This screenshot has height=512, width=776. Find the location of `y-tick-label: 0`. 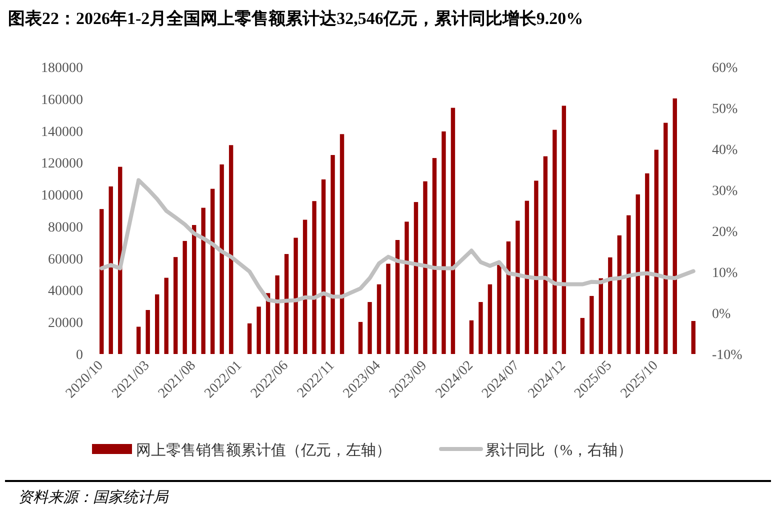

y-tick-label: 0 is located at coordinates (79, 355).